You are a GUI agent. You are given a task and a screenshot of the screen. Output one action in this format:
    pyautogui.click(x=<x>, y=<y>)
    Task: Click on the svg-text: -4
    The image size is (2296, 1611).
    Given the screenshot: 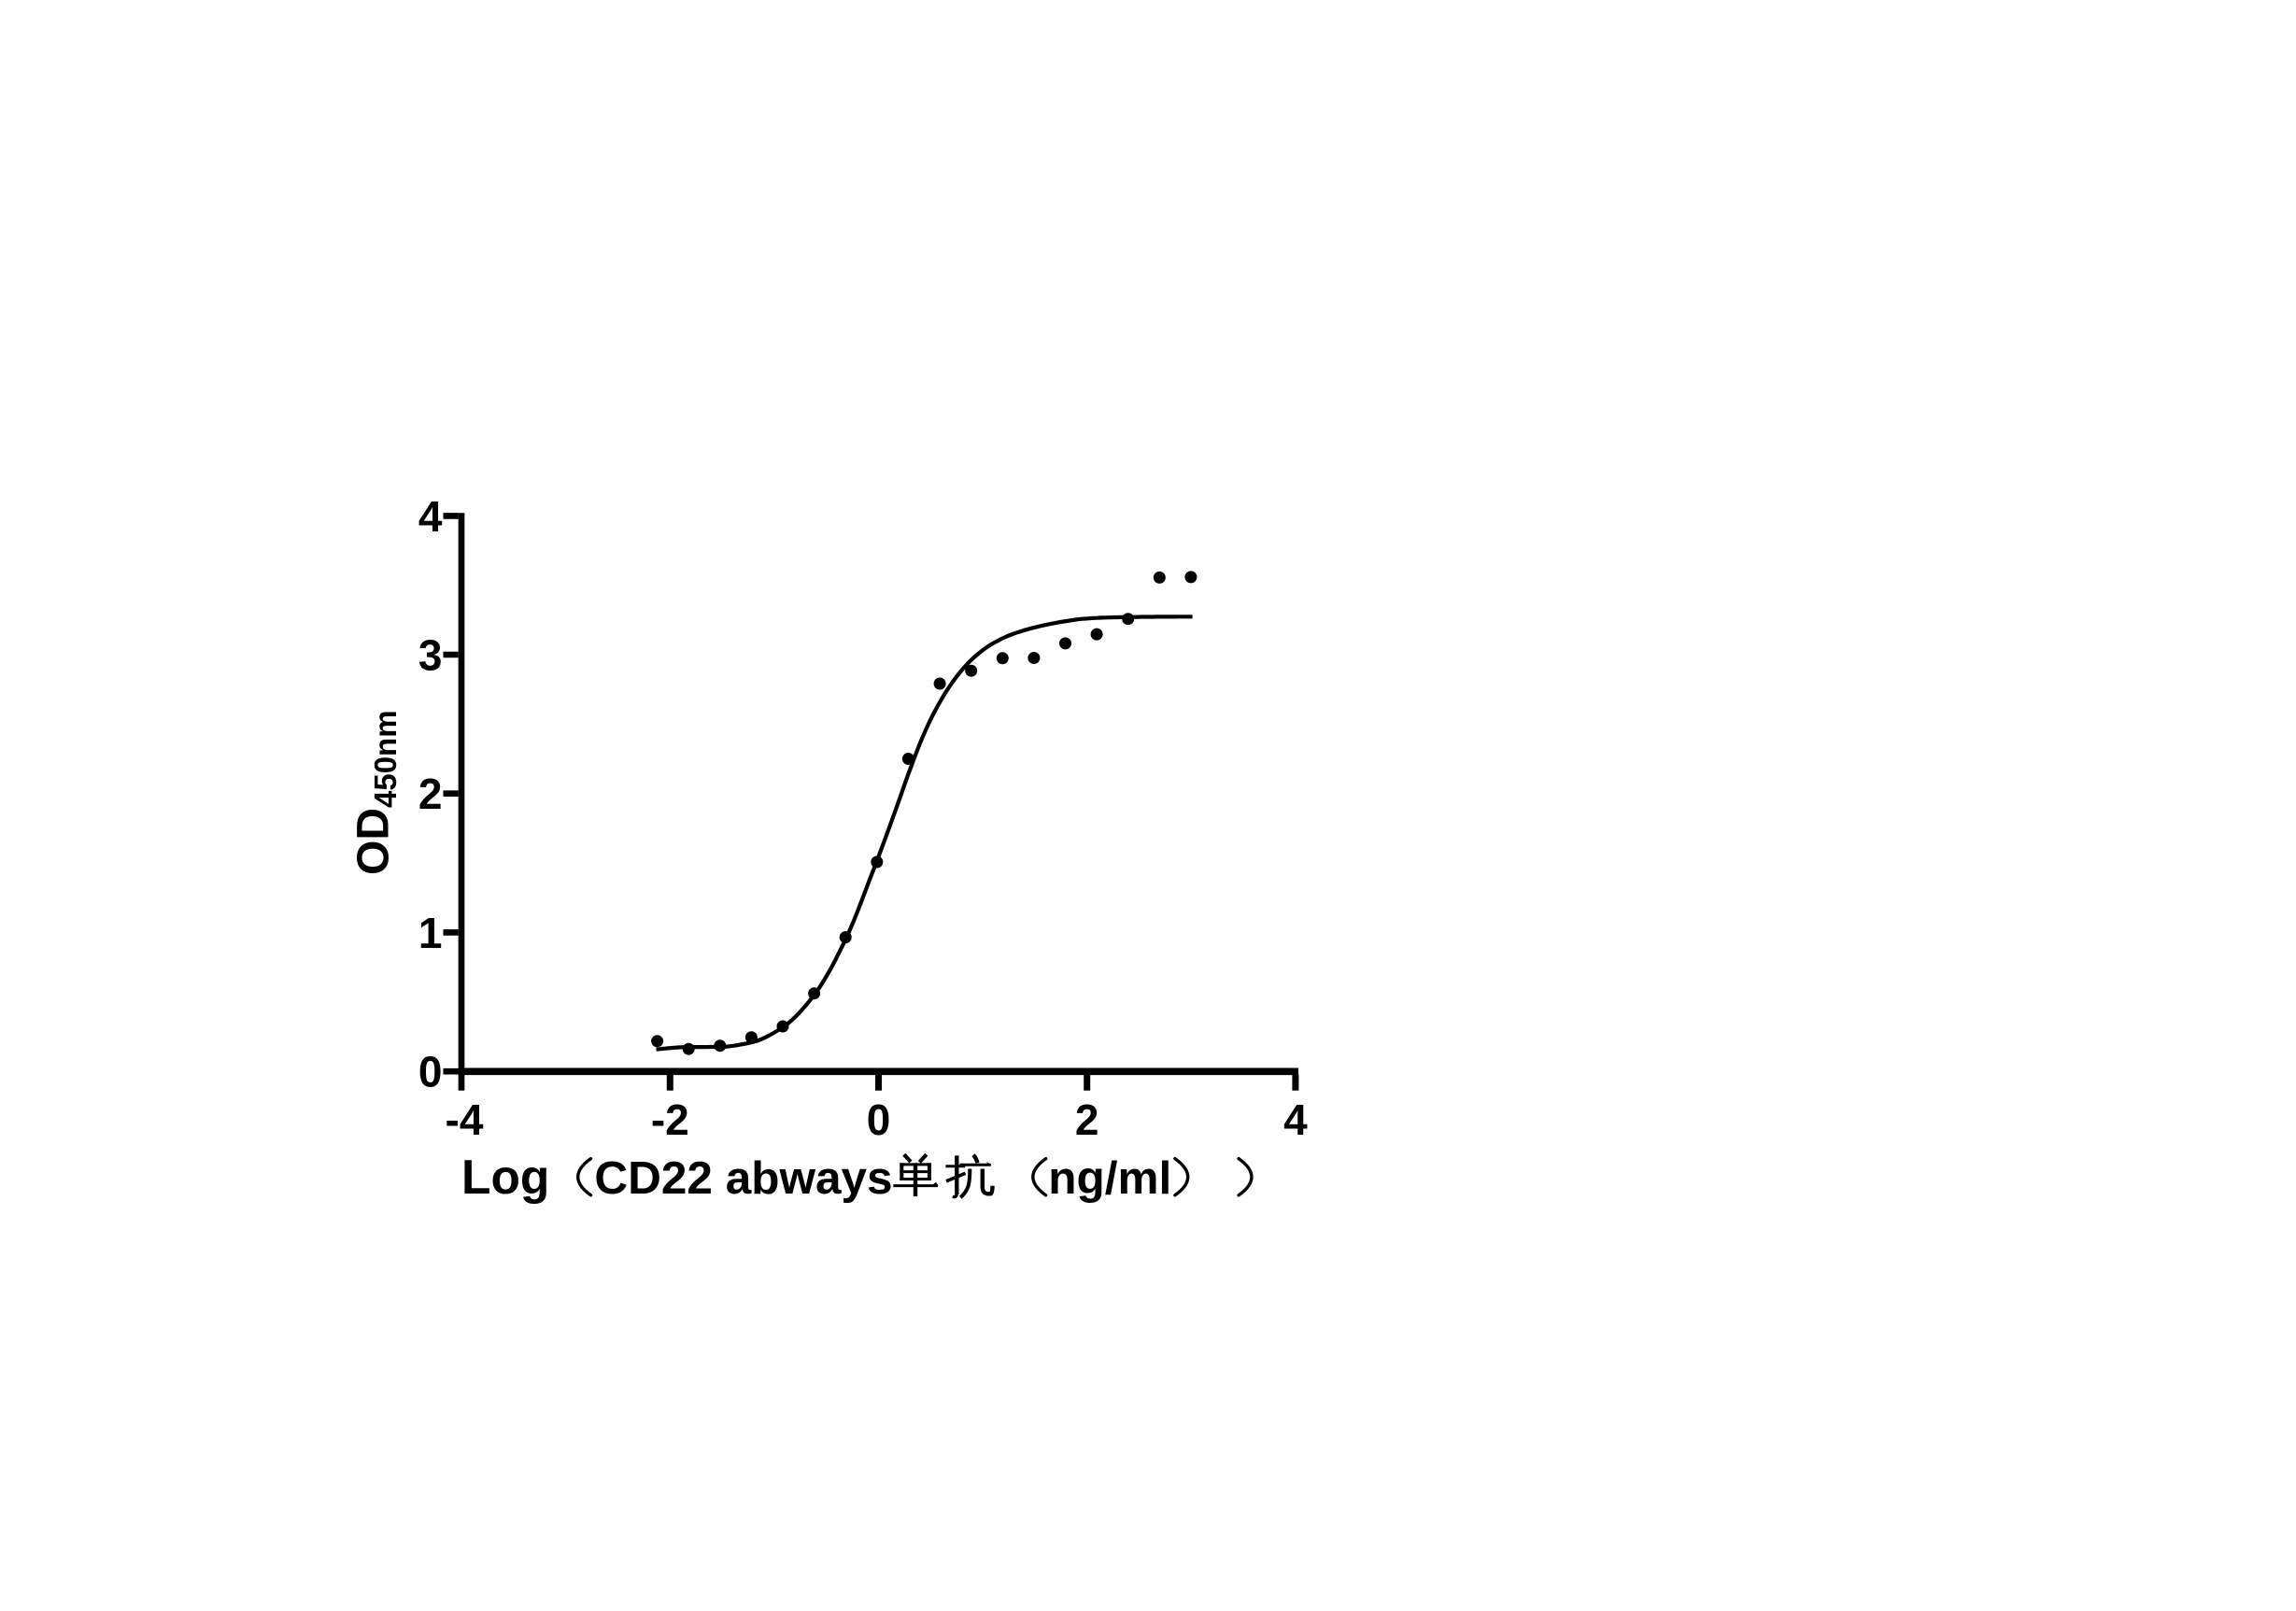 What is the action you would take?
    pyautogui.click(x=465, y=1119)
    